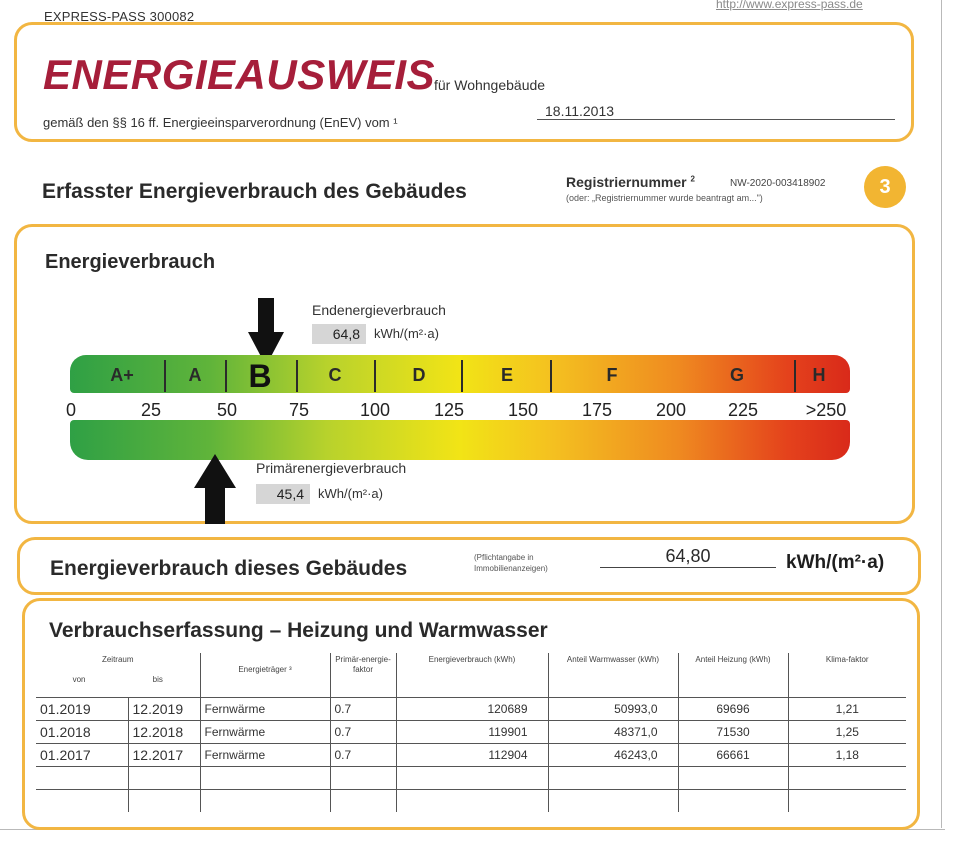 The image size is (960, 848). What do you see at coordinates (350, 493) in the screenshot?
I see `primary-energy-unit: kWh/(m²·a)` at bounding box center [350, 493].